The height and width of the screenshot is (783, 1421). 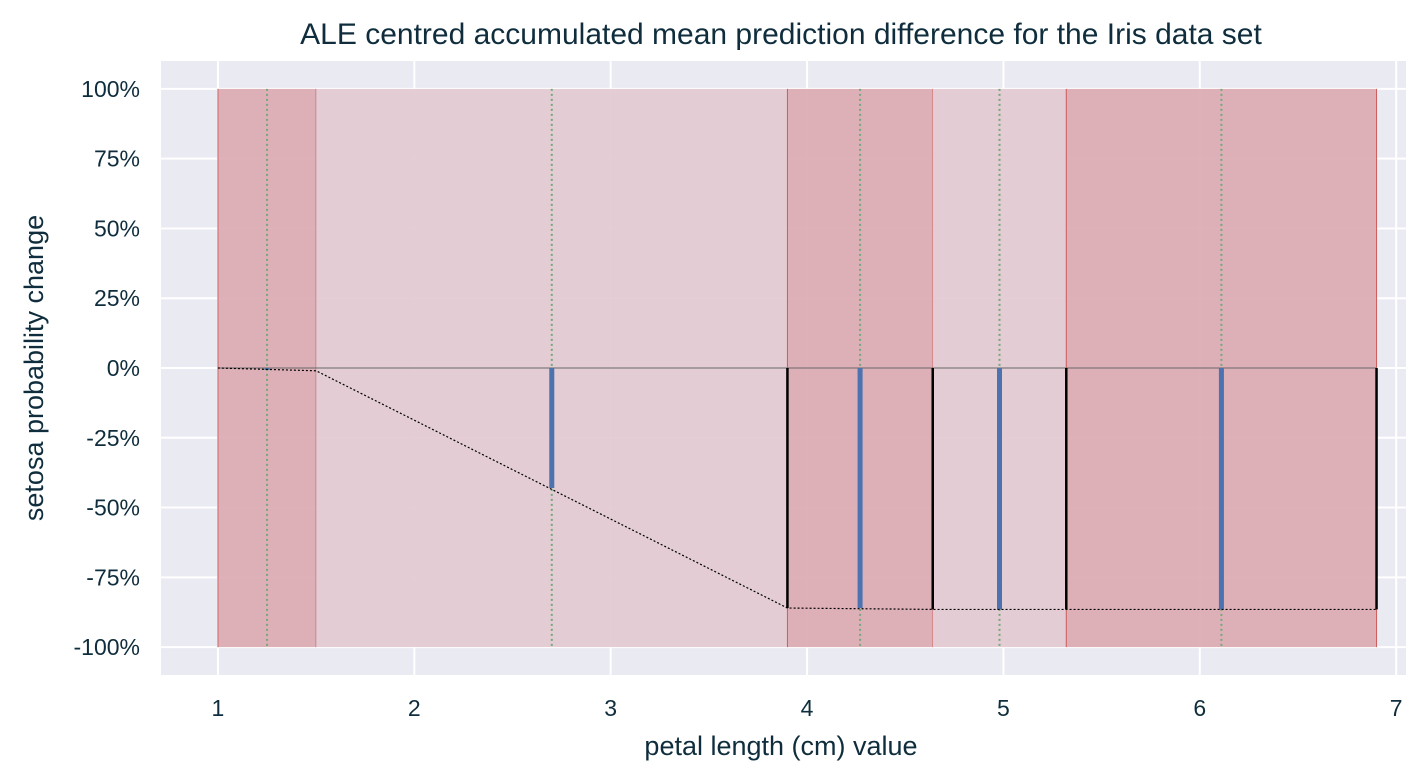 I want to click on x-axis-title: petal length (cm) value, so click(x=780, y=746).